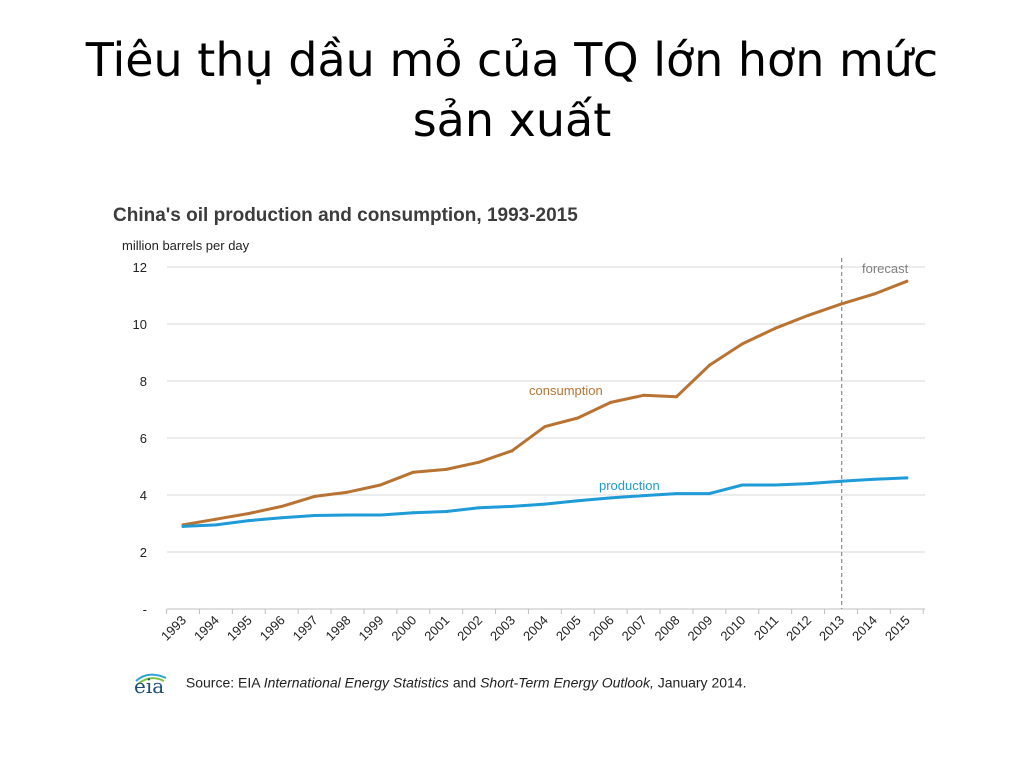 The height and width of the screenshot is (768, 1024). What do you see at coordinates (239, 628) in the screenshot?
I see `x-tick-label: 1995` at bounding box center [239, 628].